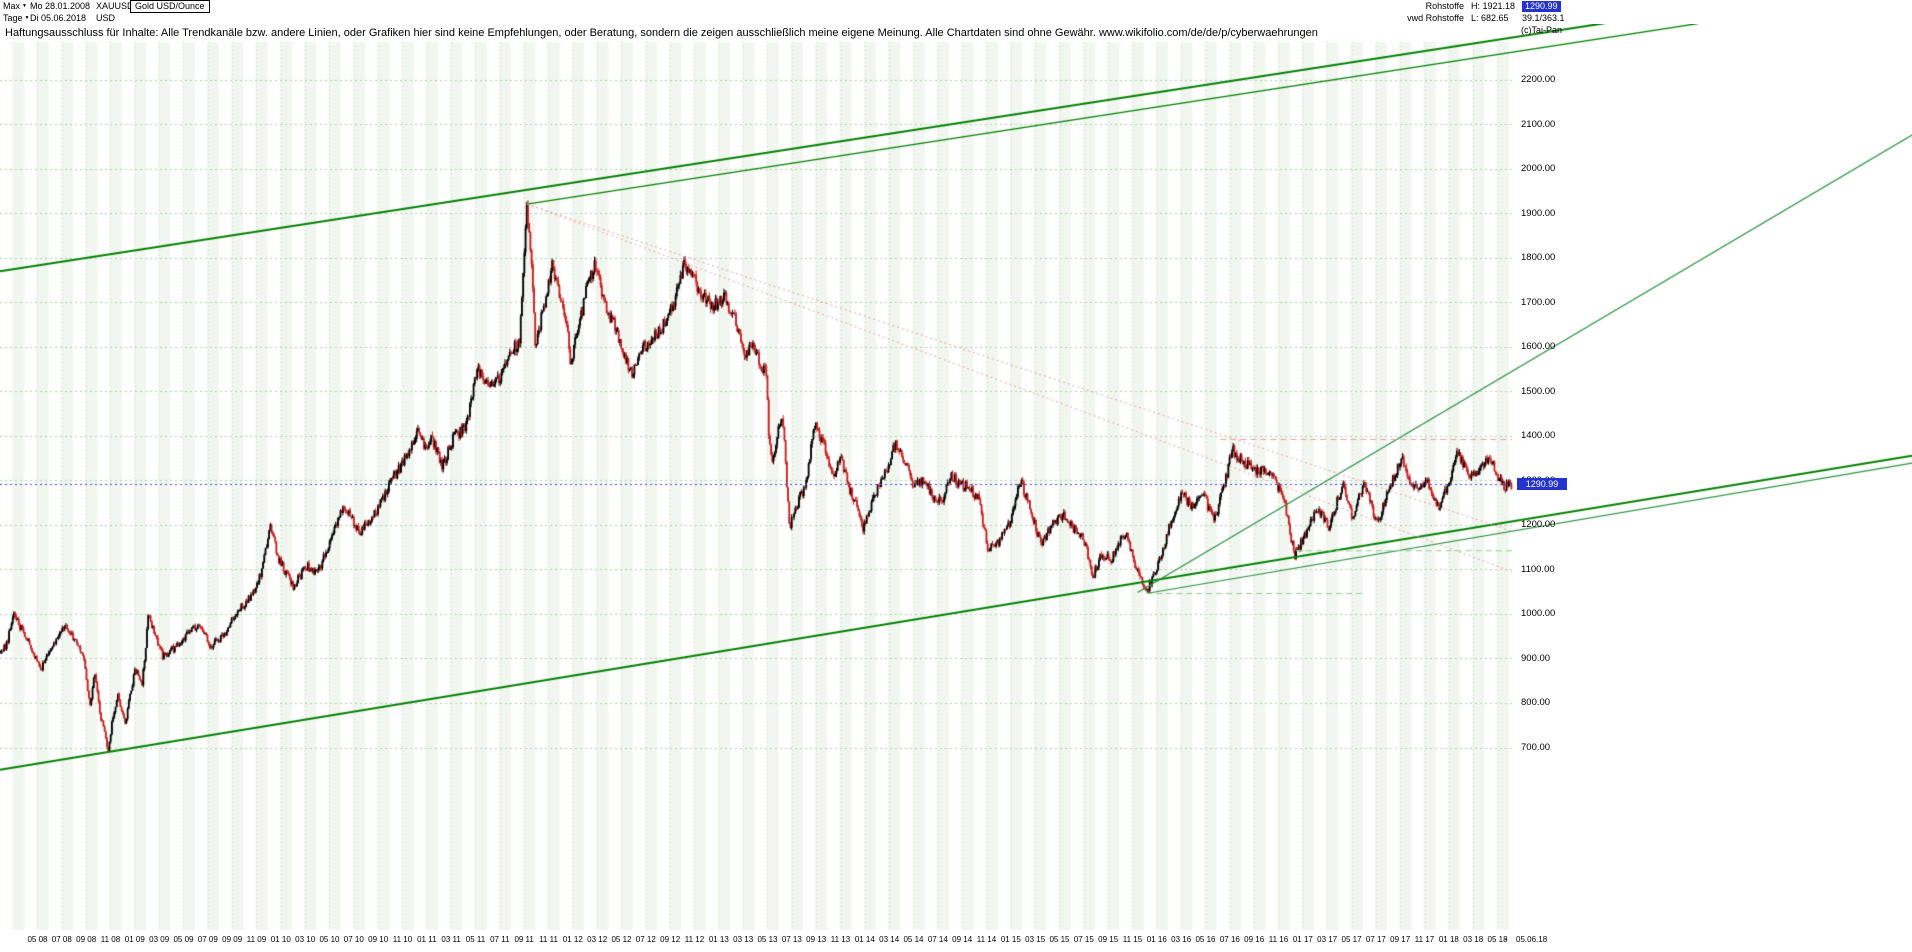  Describe the element at coordinates (1327, 939) in the screenshot. I see `x-axis-label: 03 17` at that location.